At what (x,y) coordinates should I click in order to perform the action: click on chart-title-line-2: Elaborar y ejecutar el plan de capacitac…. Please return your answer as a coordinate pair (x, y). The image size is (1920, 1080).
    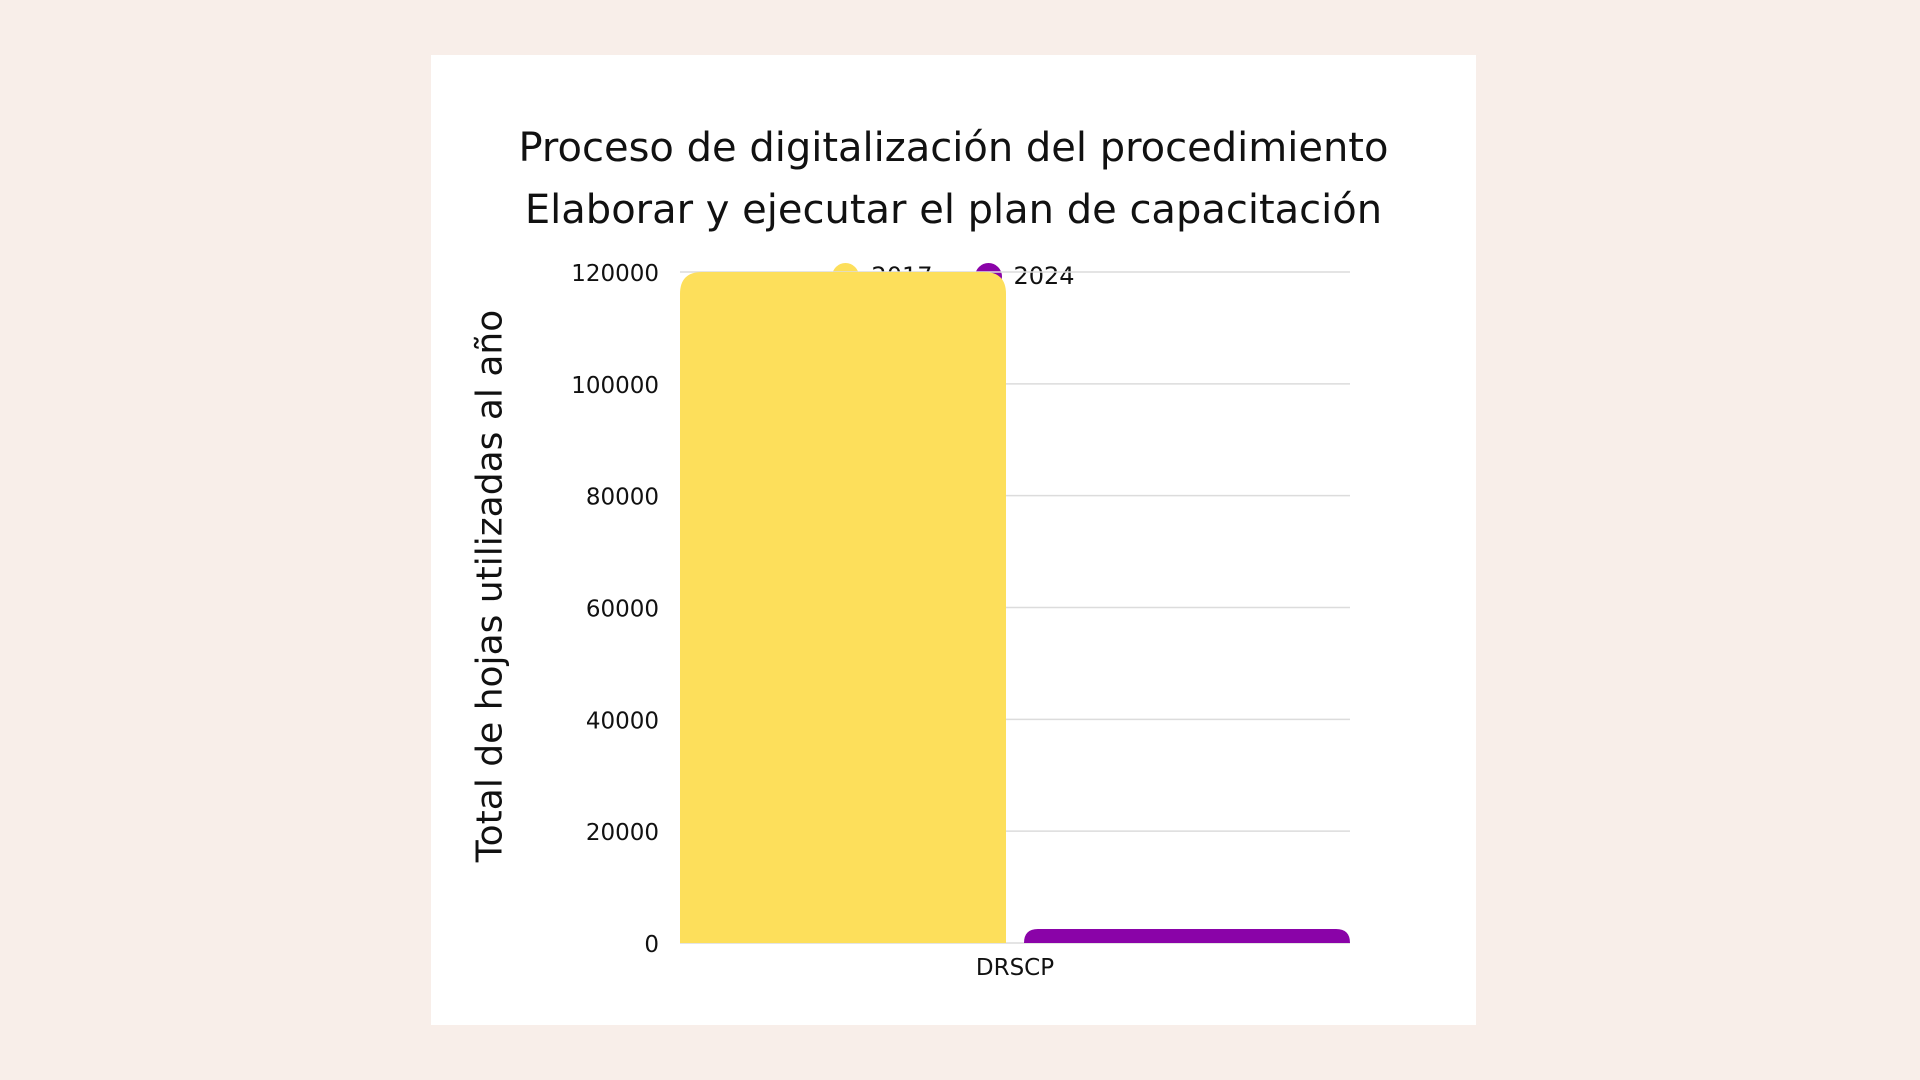
    Looking at the image, I should click on (953, 210).